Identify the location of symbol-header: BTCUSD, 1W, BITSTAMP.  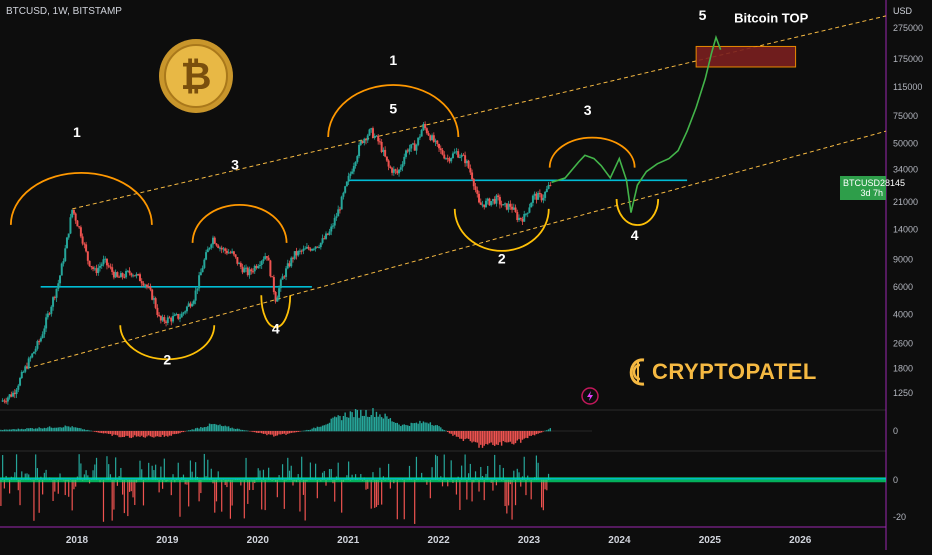
(64, 11).